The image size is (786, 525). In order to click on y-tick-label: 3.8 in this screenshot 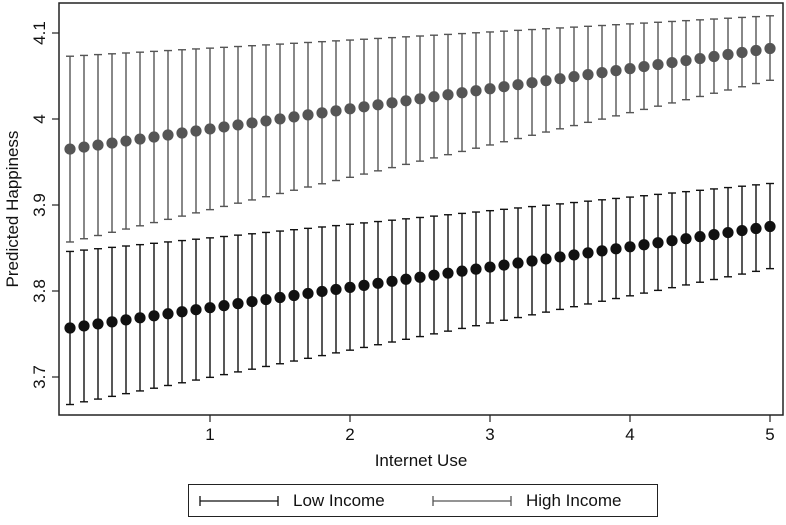, I will do `click(39, 291)`.